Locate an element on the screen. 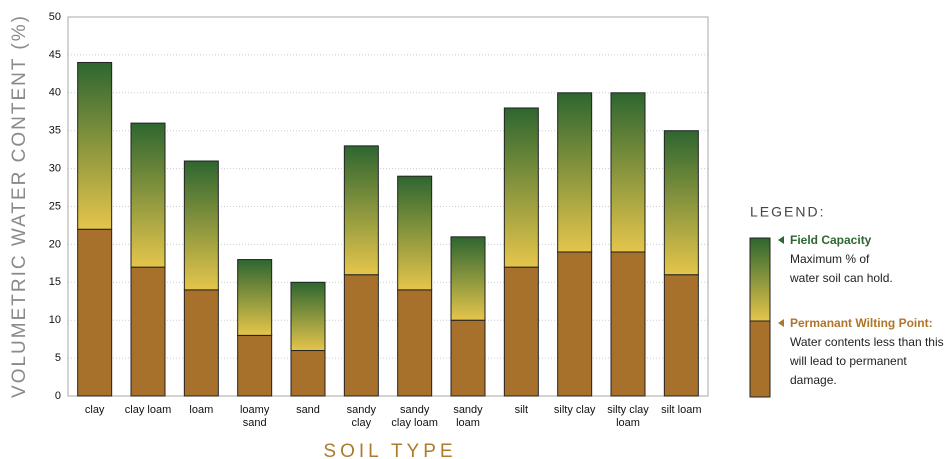 This screenshot has width=947, height=459. x-tick-label: loam is located at coordinates (201, 410).